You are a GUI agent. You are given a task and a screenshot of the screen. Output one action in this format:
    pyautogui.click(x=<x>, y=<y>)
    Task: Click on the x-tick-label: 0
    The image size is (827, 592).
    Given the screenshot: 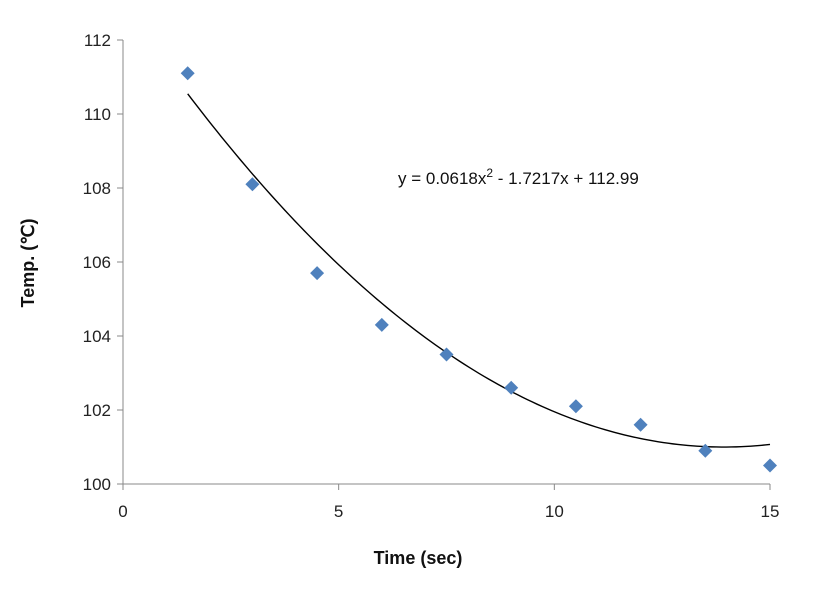 What is the action you would take?
    pyautogui.click(x=122, y=511)
    